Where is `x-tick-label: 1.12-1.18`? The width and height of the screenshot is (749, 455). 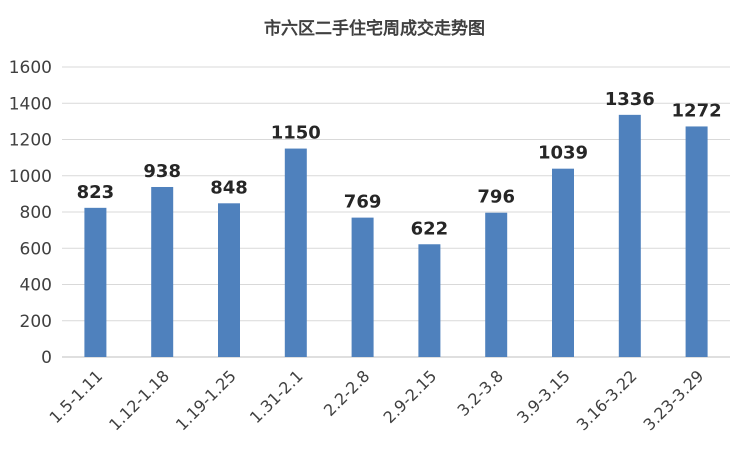
x-tick-label: 1.12-1.18 is located at coordinates (139, 400).